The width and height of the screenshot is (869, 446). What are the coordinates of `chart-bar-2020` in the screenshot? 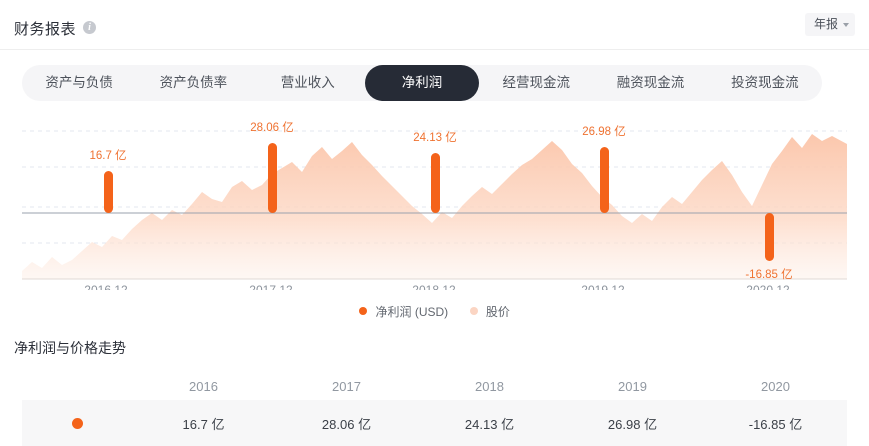 It's located at (769, 237).